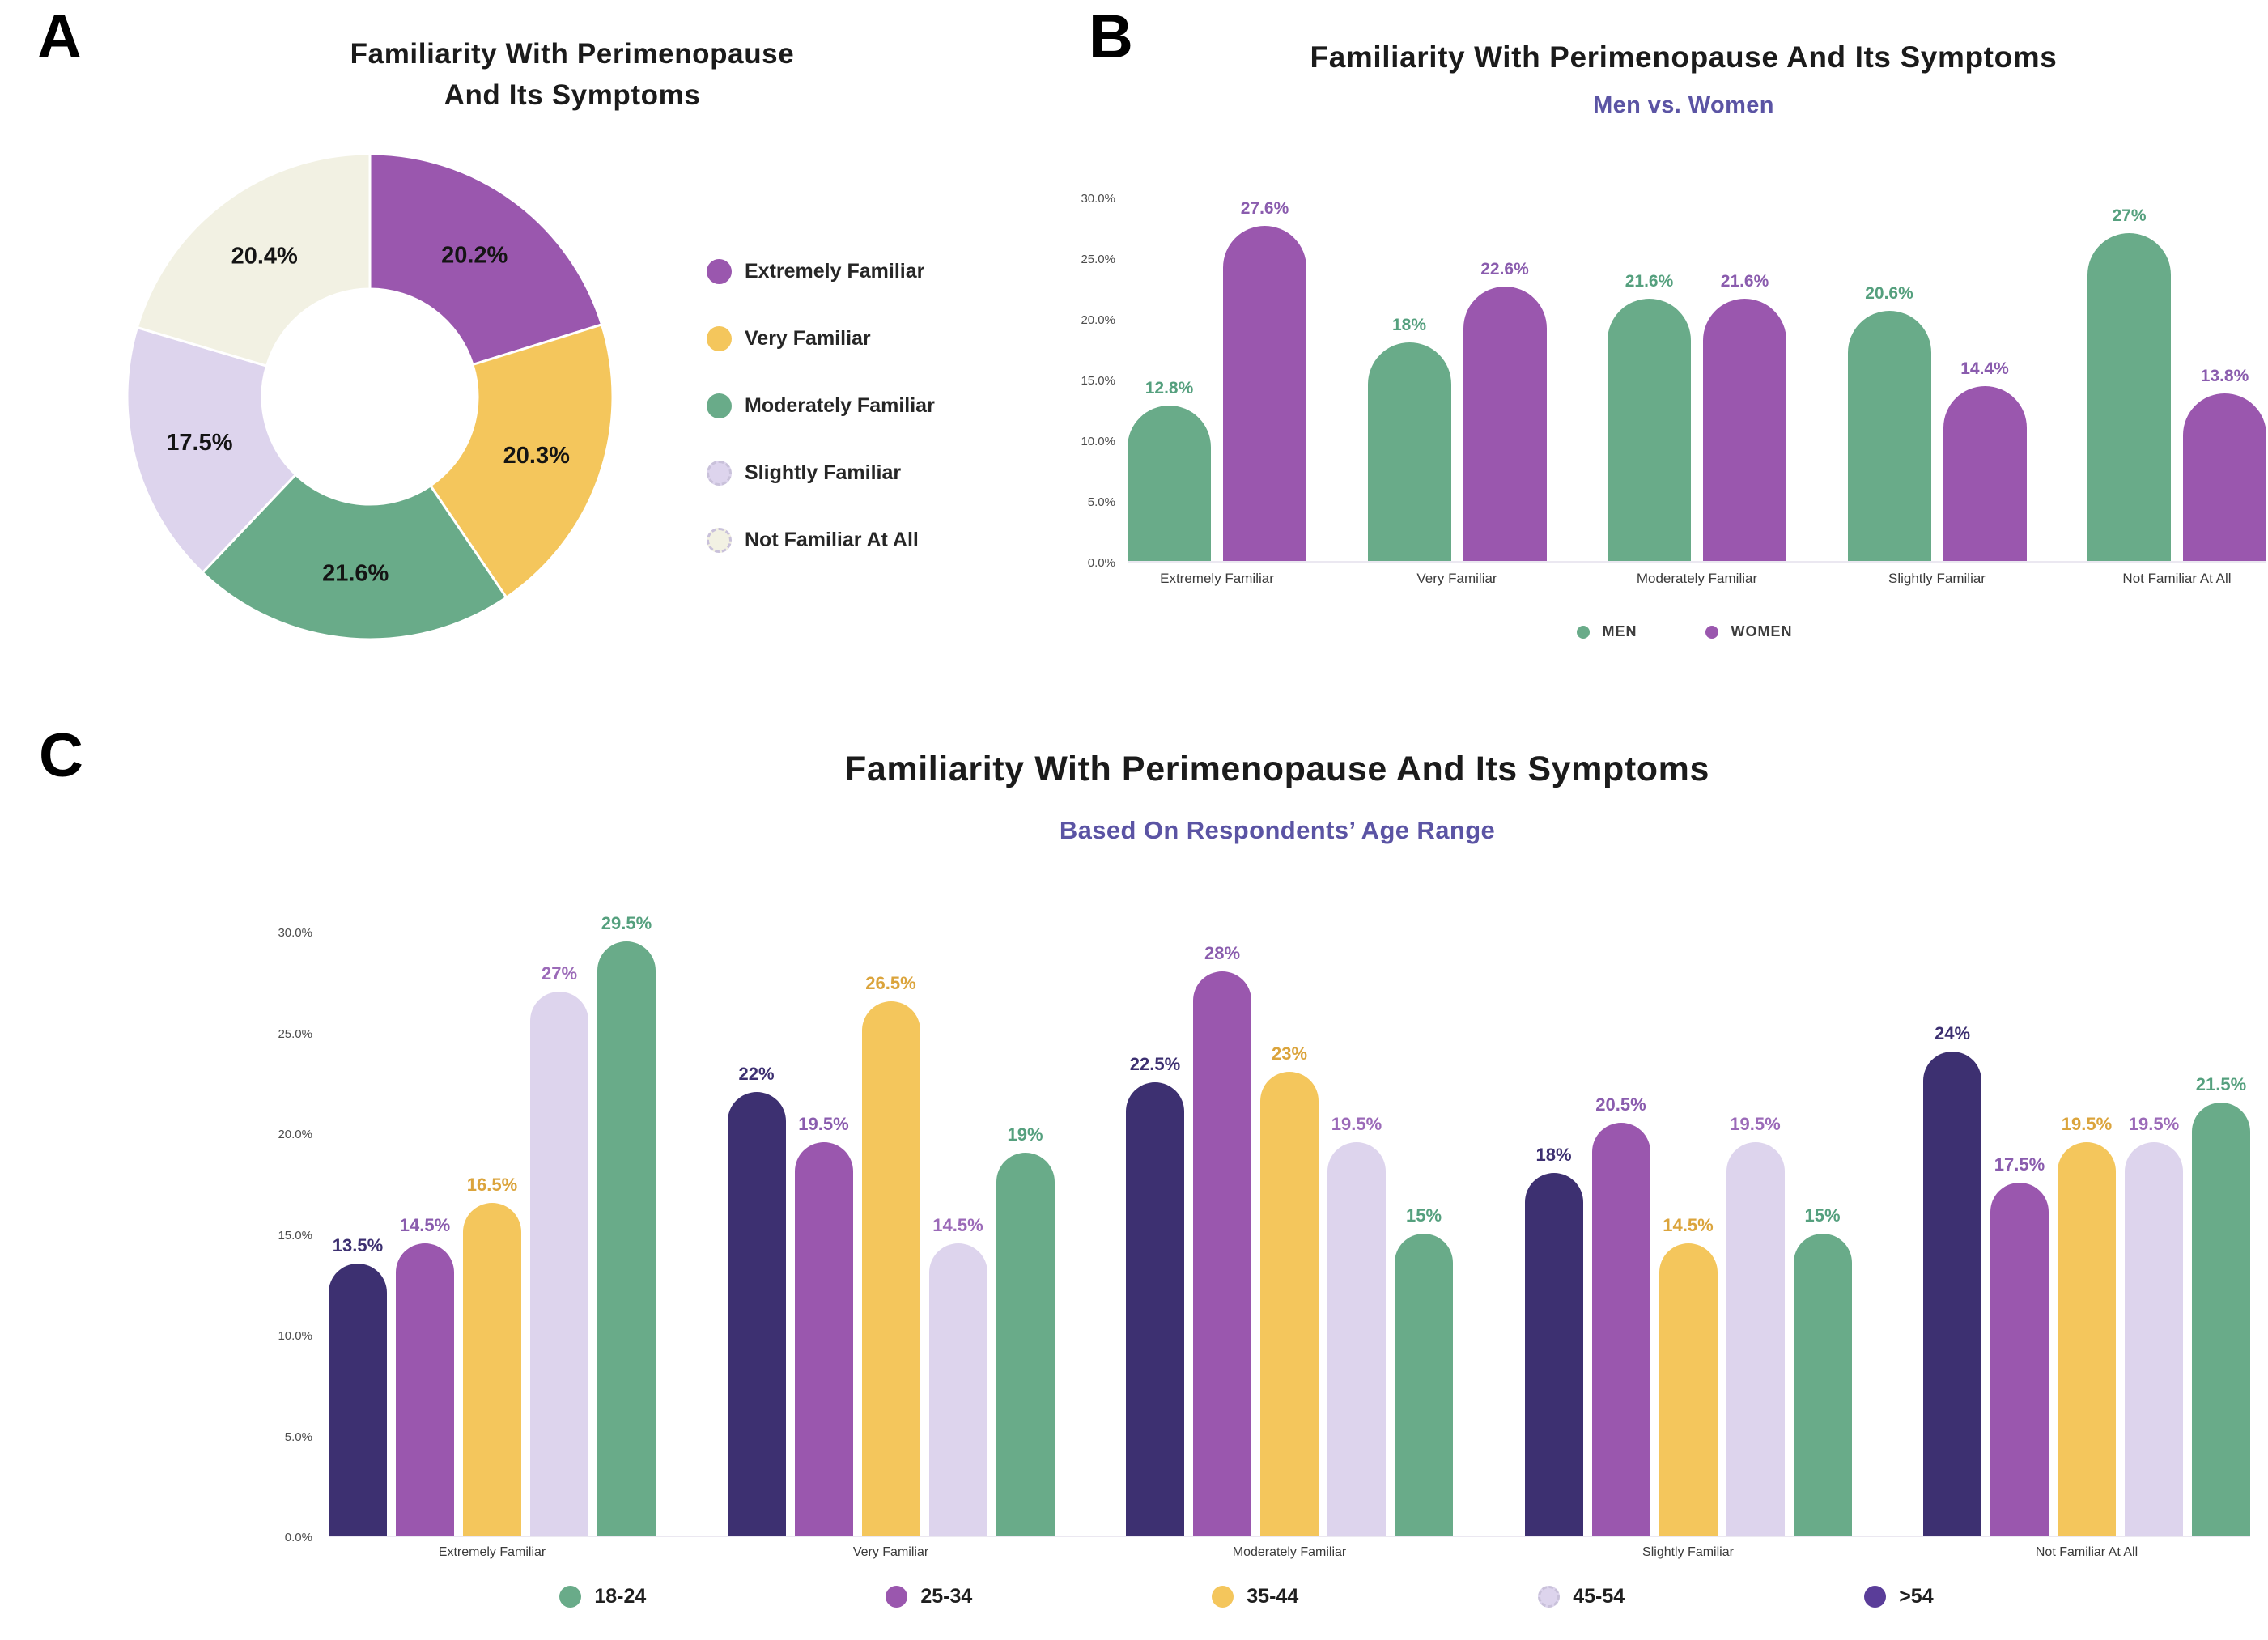 Image resolution: width=2268 pixels, height=1640 pixels. Describe the element at coordinates (1504, 269) in the screenshot. I see `bar-value-label: 22.6%` at that location.